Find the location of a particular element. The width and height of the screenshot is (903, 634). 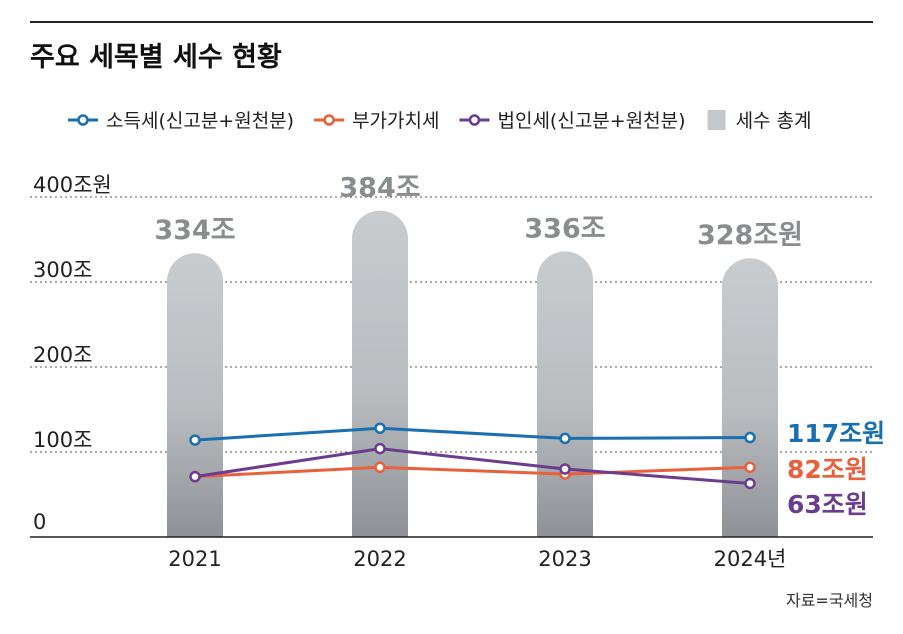

bar-value-label: 336조 is located at coordinates (564, 228).